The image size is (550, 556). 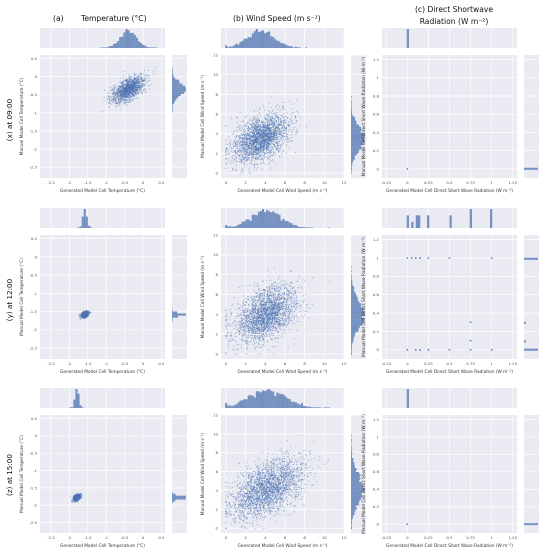 What do you see at coordinates (226, 46) in the screenshot?
I see `top-histogram-bar` at bounding box center [226, 46].